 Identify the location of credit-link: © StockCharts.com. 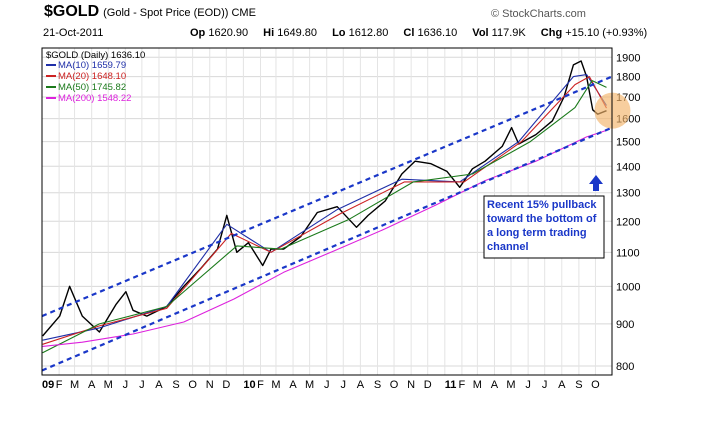
(538, 14).